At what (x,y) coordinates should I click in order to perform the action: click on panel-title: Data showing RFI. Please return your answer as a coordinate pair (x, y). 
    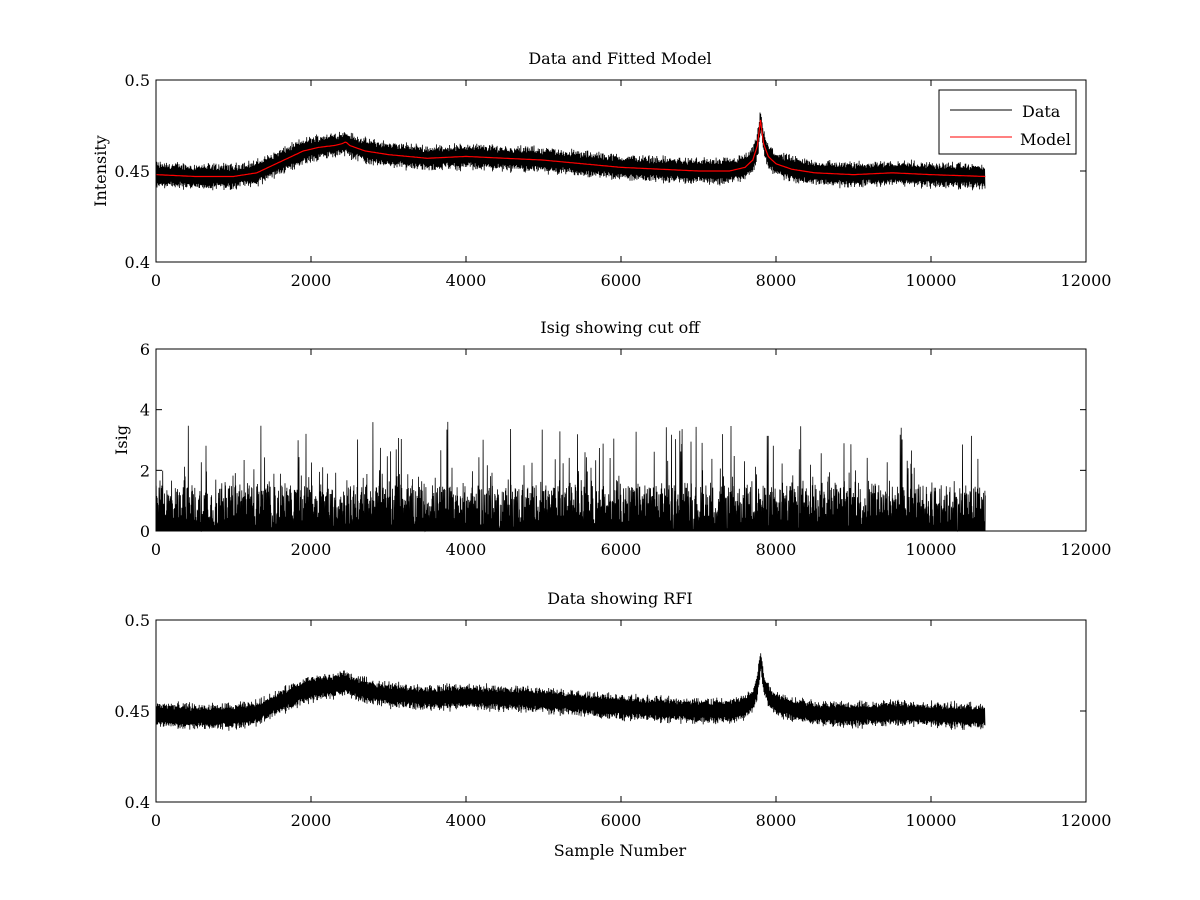
    Looking at the image, I should click on (619, 598).